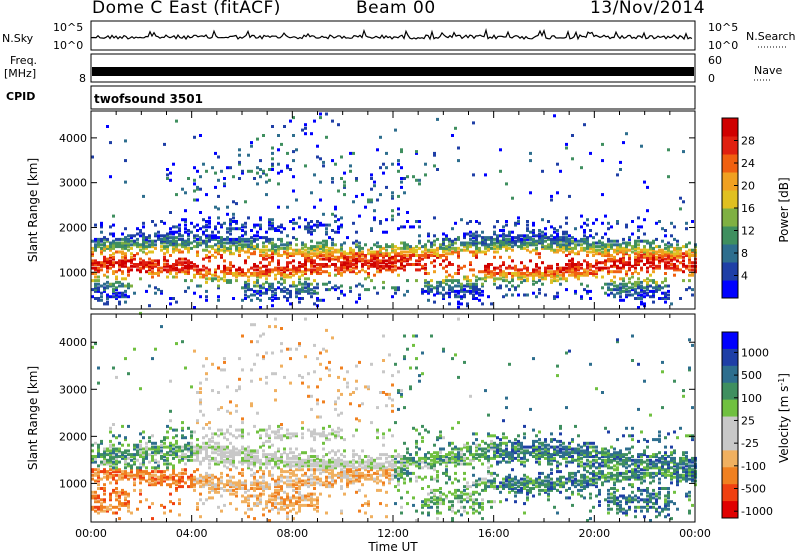 This screenshot has height=554, width=800. I want to click on station-title: Dome C East (fitACF), so click(186, 9).